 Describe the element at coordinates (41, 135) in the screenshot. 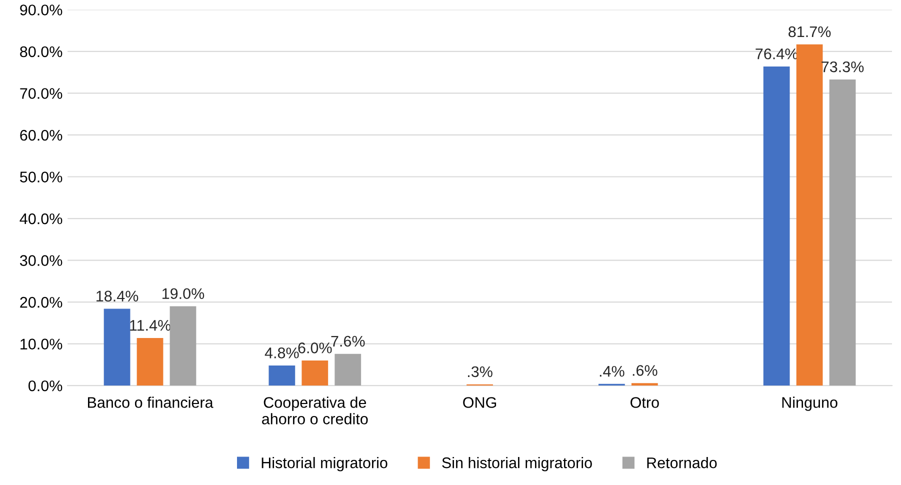

I see `y-tick-label: 60.0%` at that location.